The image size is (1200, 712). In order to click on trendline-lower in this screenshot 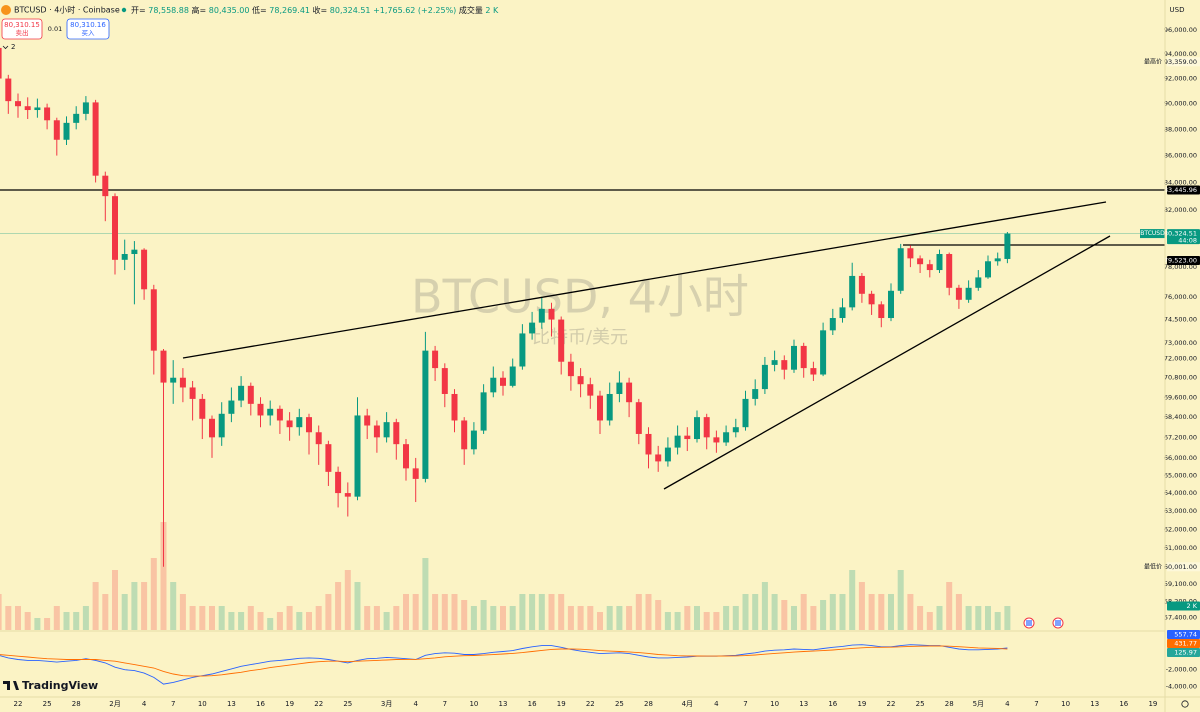, I will do `click(887, 362)`.